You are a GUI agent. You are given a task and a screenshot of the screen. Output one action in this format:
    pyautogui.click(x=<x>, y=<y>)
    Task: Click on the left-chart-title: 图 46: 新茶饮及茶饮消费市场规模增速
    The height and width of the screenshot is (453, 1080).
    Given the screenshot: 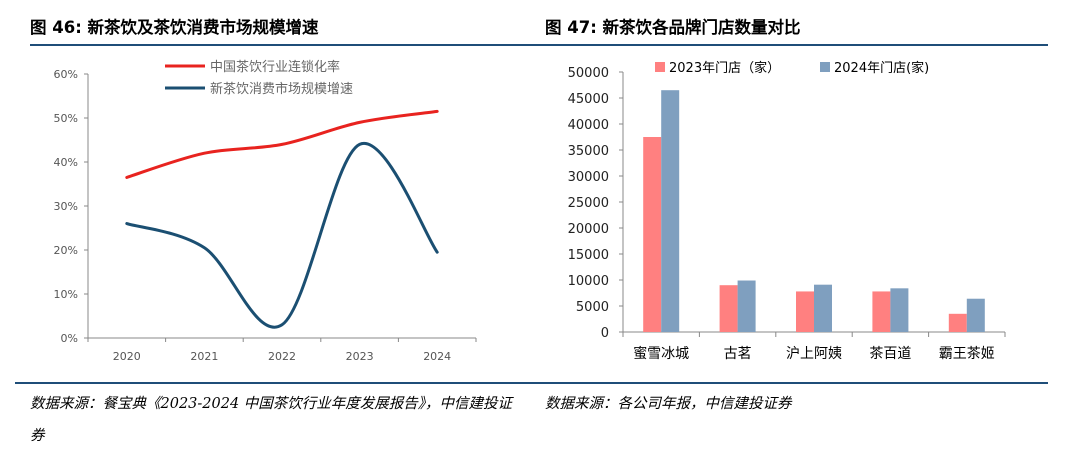 What is the action you would take?
    pyautogui.click(x=174, y=27)
    